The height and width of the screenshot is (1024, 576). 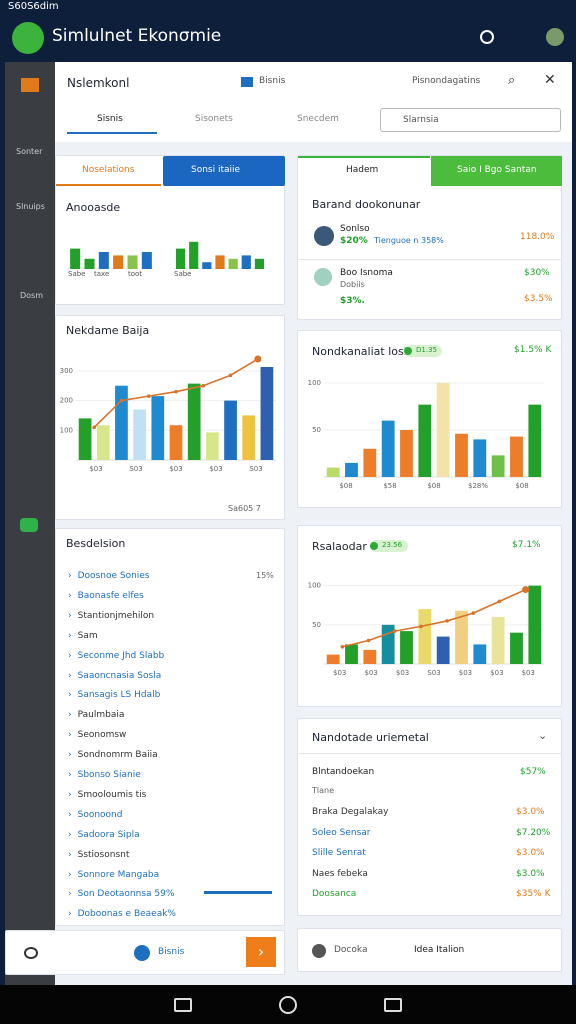 What do you see at coordinates (409, 240) in the screenshot?
I see `item-extra: Tienguoe n 358%` at bounding box center [409, 240].